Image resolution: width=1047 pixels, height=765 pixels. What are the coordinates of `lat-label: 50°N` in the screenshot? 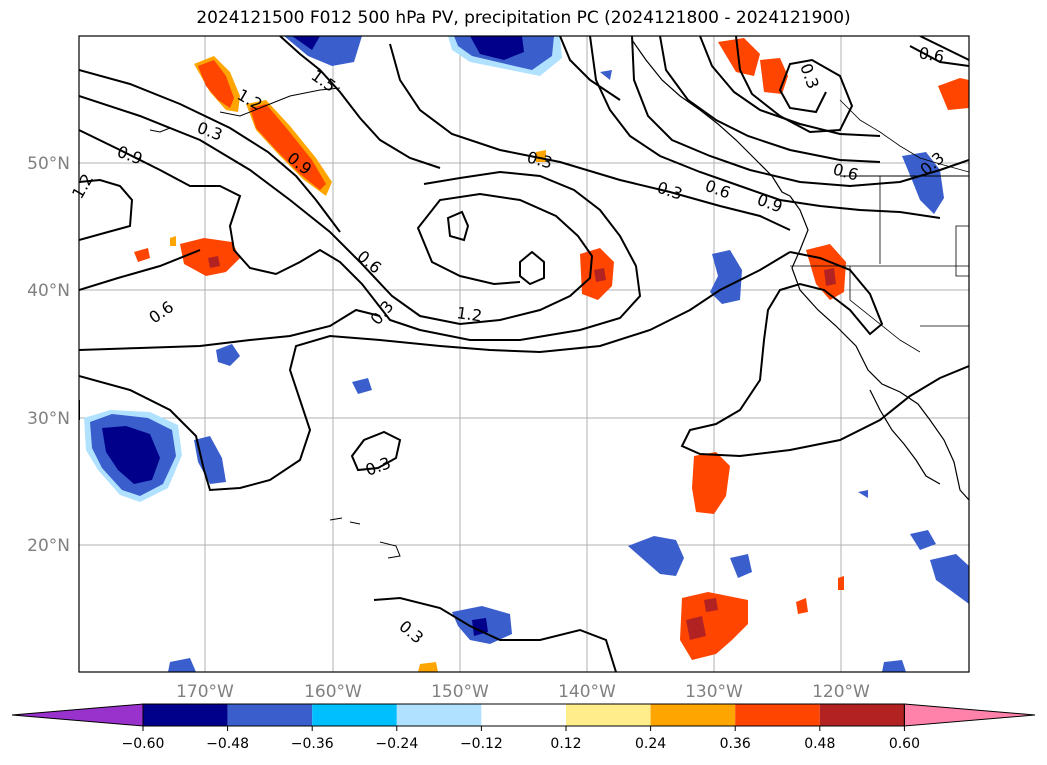 It's located at (48, 164).